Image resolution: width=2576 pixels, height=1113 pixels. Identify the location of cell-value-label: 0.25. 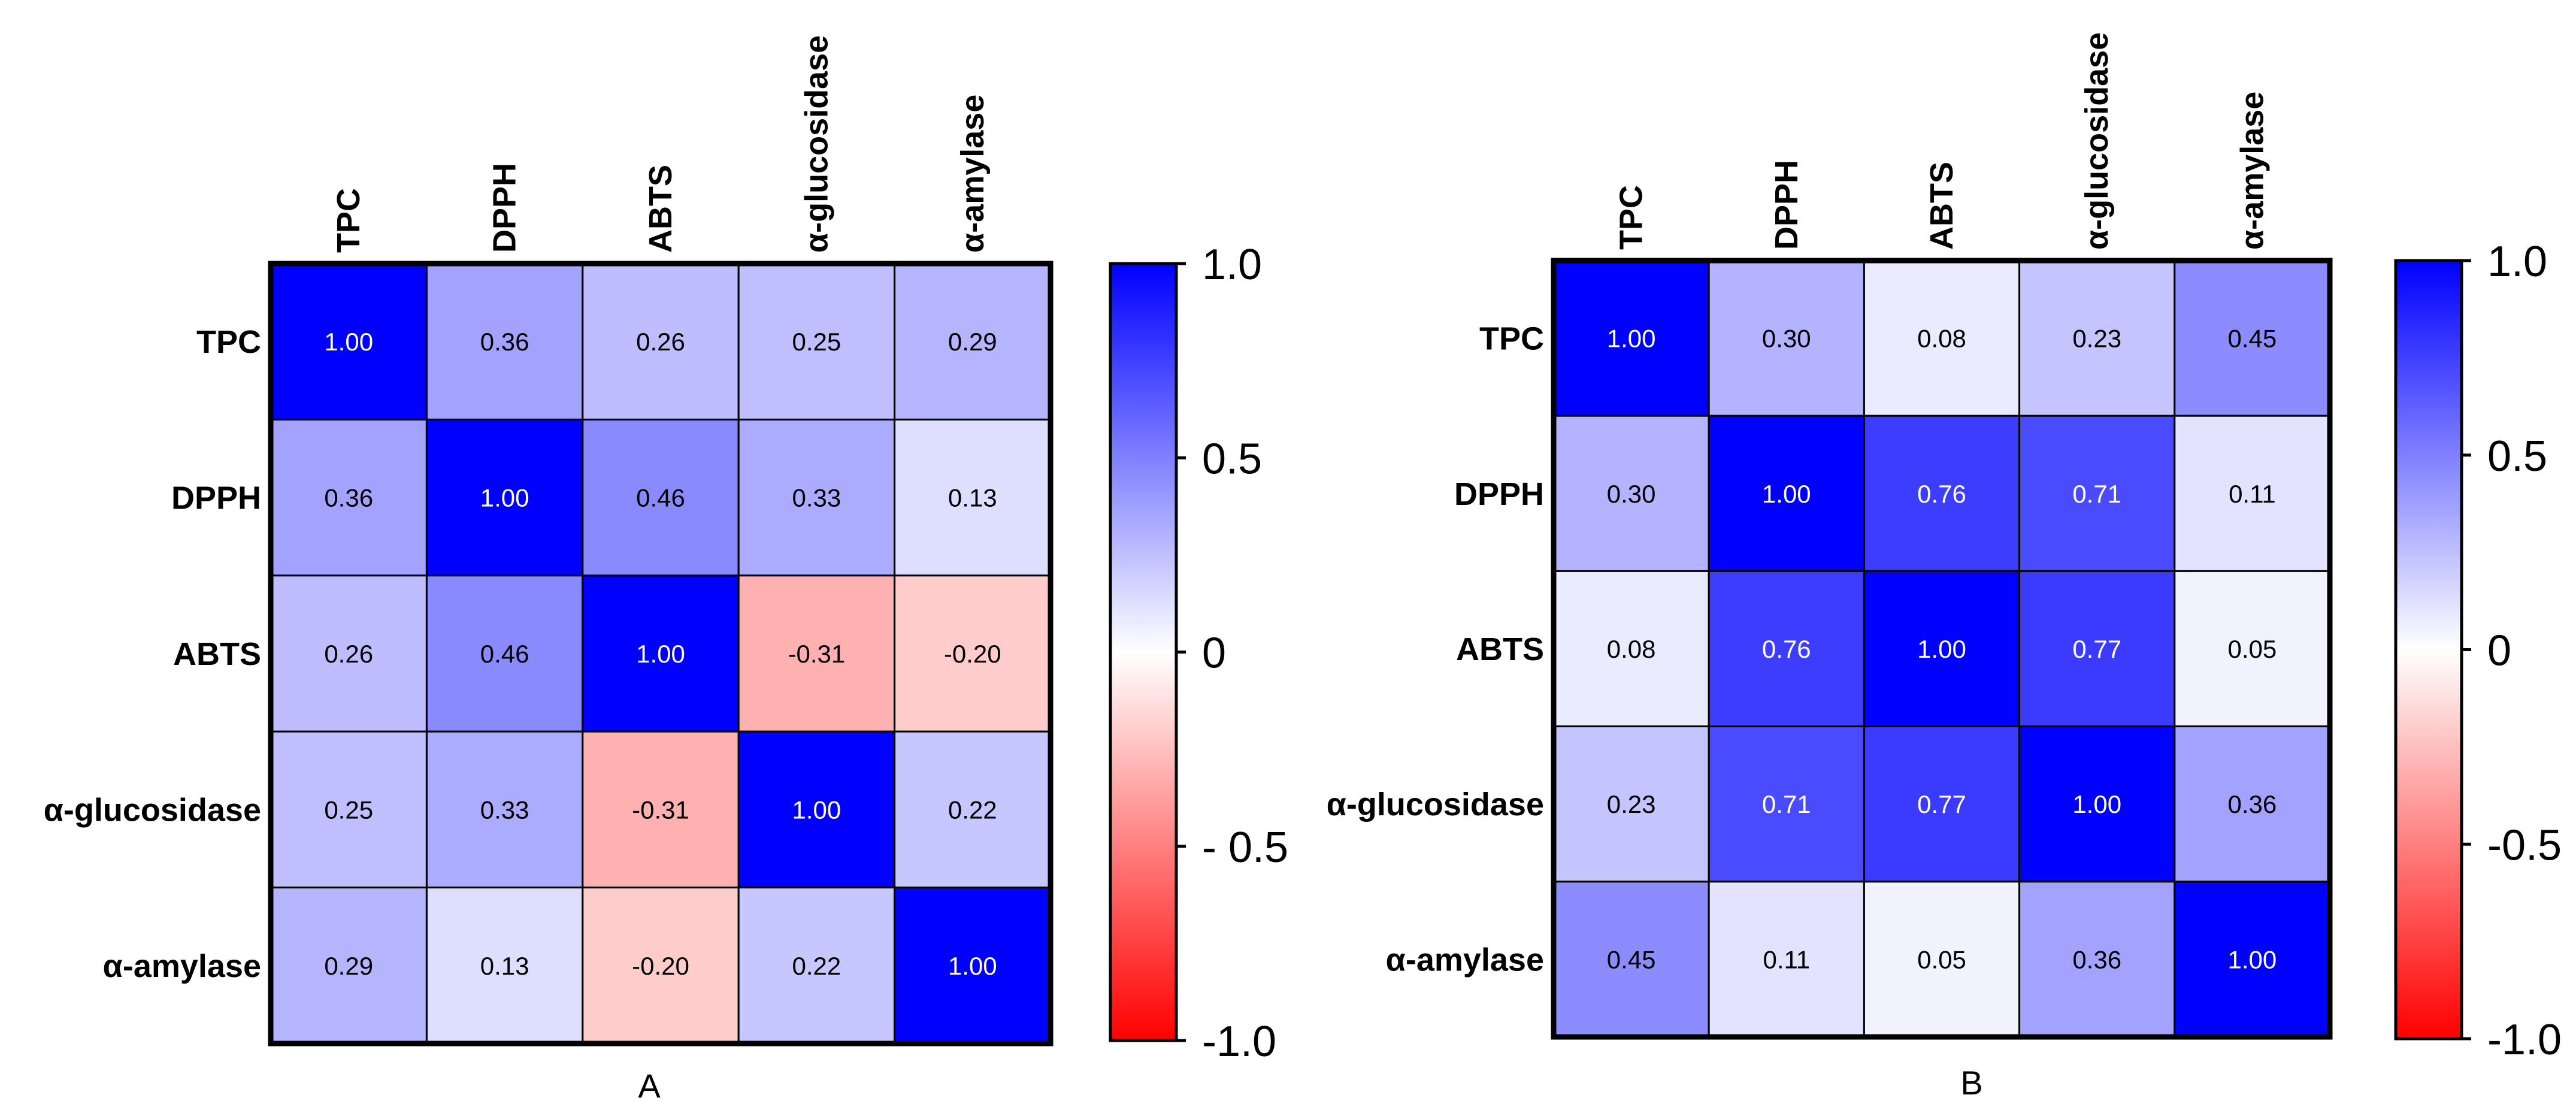
(816, 342).